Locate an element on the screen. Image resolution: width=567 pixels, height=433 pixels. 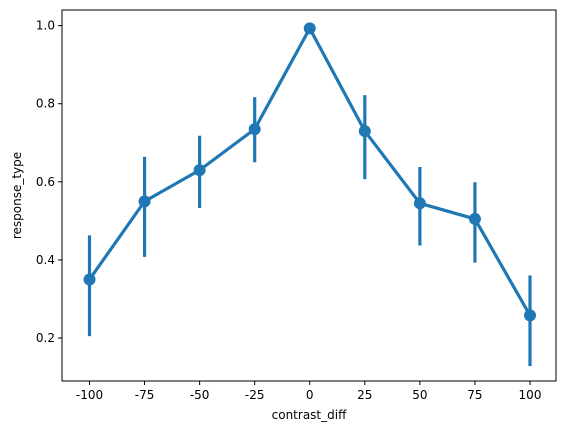
y-ticks is located at coordinates (60, 182).